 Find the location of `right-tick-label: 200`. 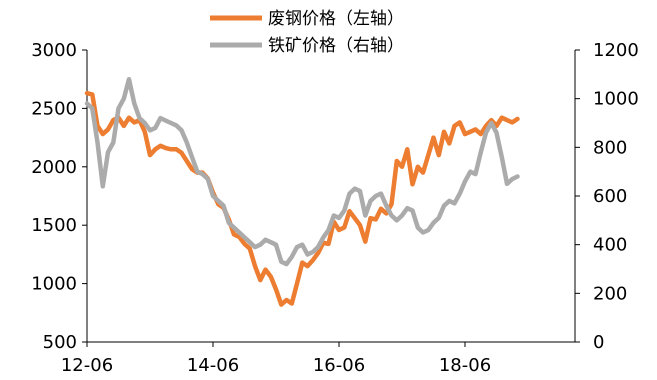

right-tick-label: 200 is located at coordinates (610, 293).